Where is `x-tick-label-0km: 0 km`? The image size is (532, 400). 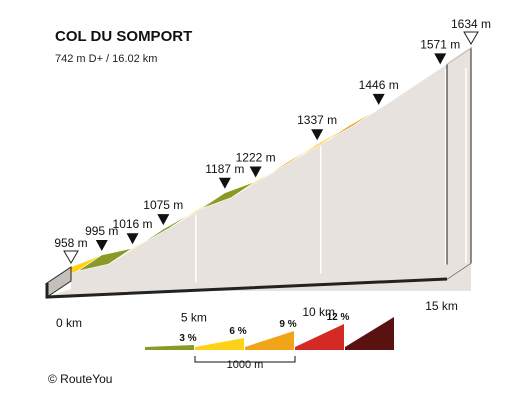
x-tick-label-0km: 0 km is located at coordinates (69, 323).